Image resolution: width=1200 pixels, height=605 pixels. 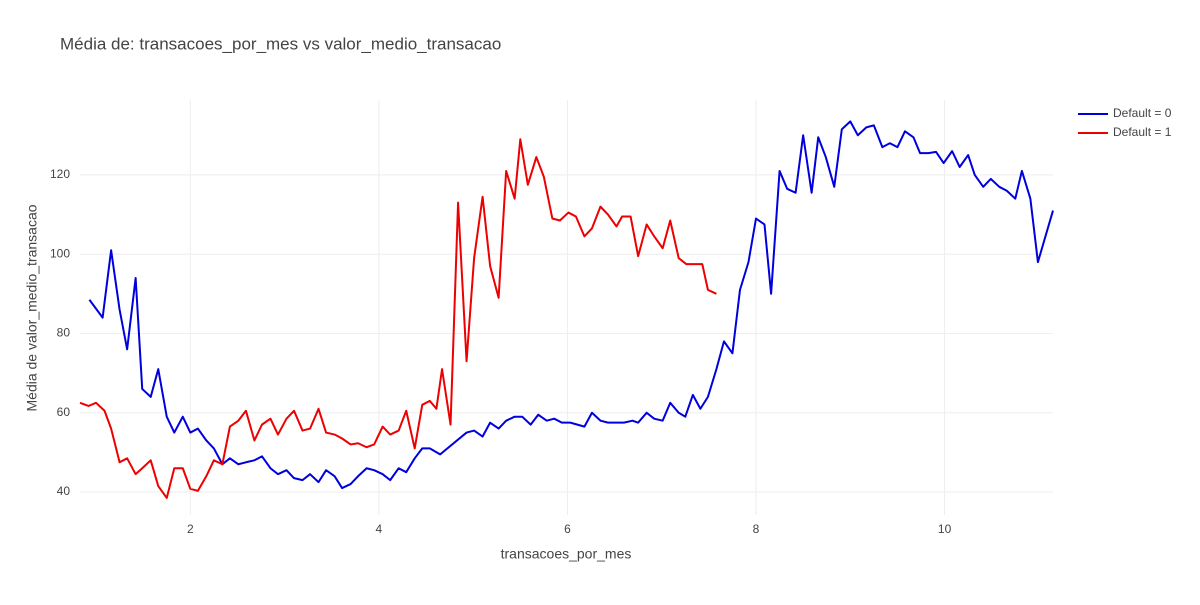 I want to click on y-tick-label: 80, so click(x=64, y=333).